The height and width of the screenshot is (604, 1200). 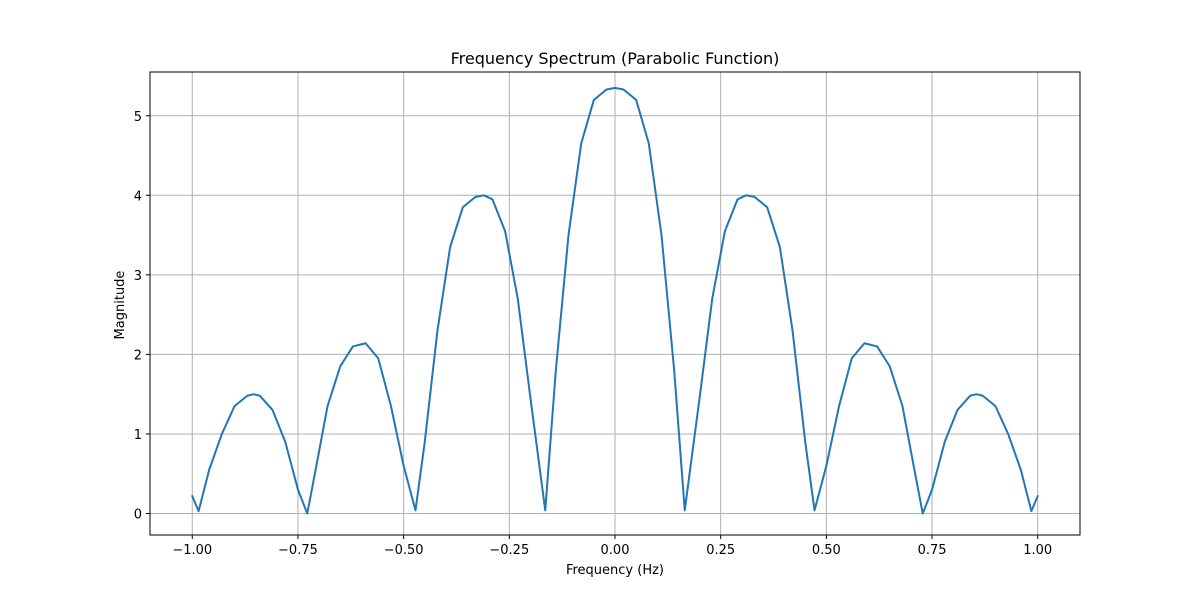 What do you see at coordinates (138, 515) in the screenshot?
I see `y-tick-label: 0` at bounding box center [138, 515].